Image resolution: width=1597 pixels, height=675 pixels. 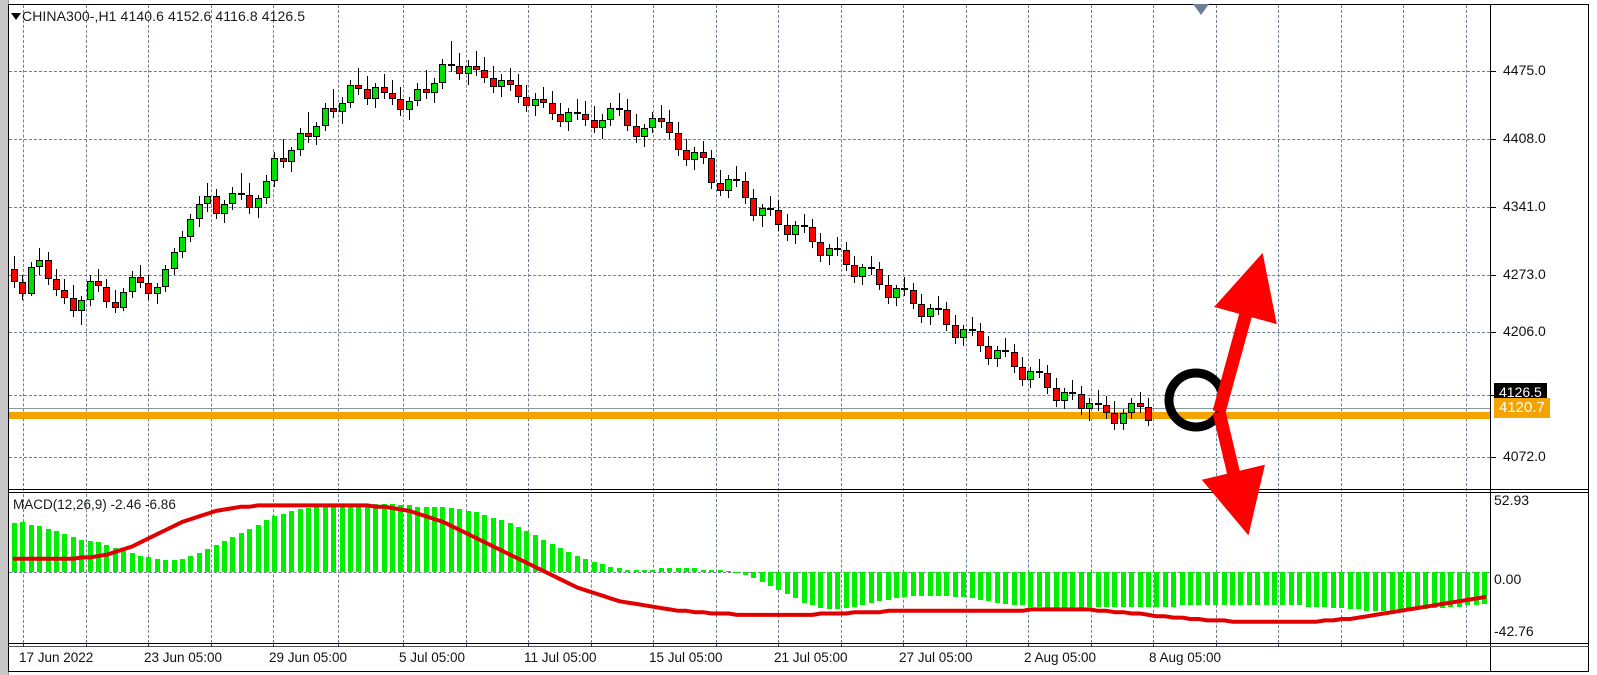 I want to click on time-axis-label: 27 Jul 05:00, so click(x=936, y=657).